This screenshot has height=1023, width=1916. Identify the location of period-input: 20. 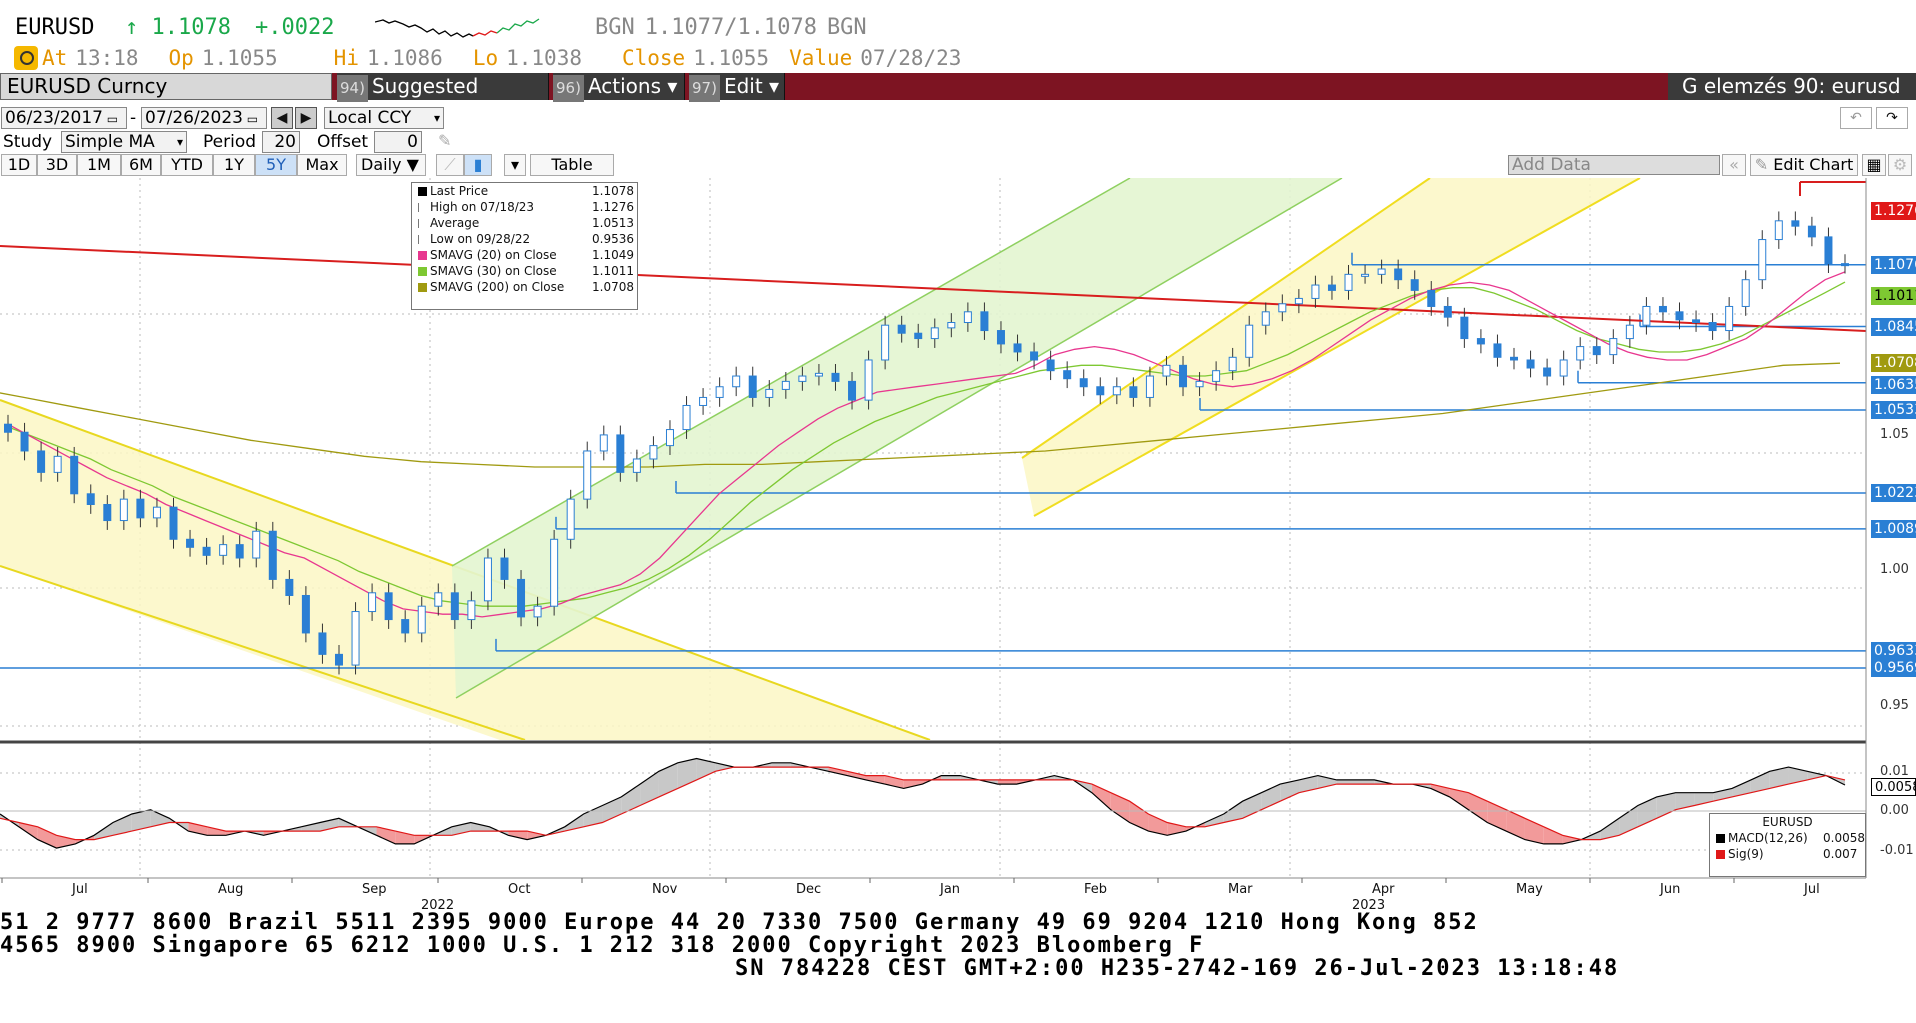
(281, 142).